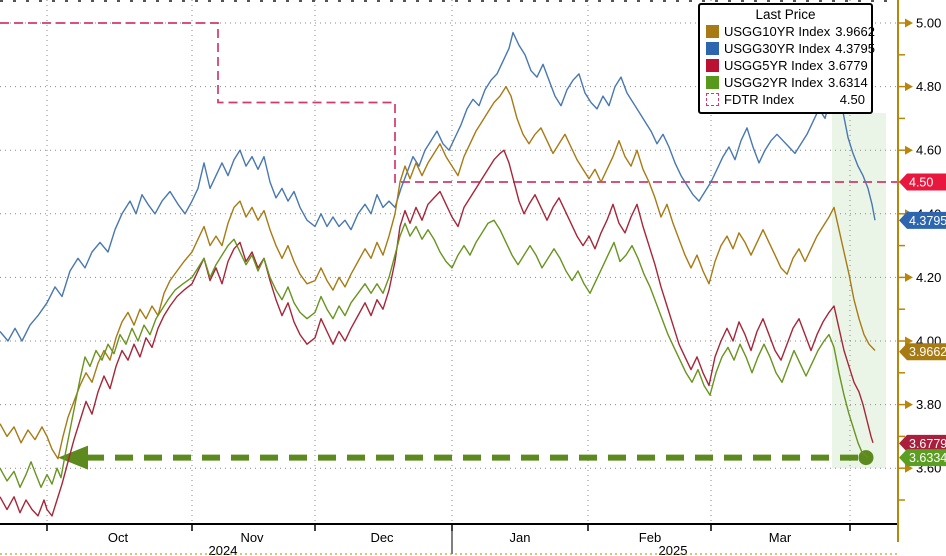 The height and width of the screenshot is (556, 946). I want to click on legend-row-usgg10yr: USGG10YR Index 3.9662, so click(790, 31).